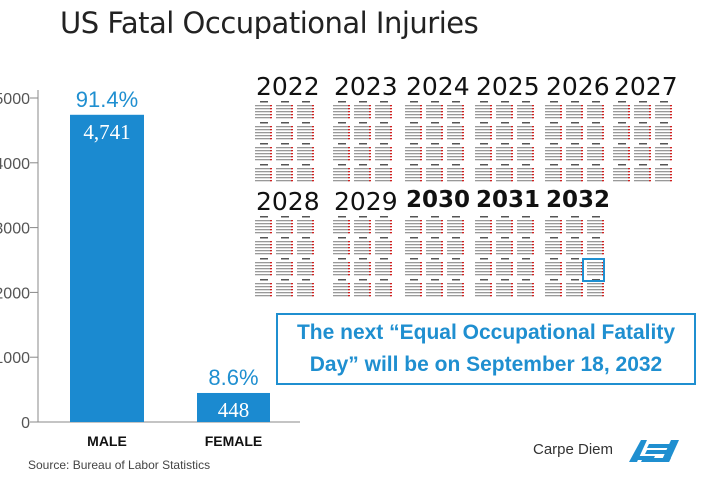 This screenshot has width=709, height=483. What do you see at coordinates (234, 441) in the screenshot?
I see `category-label: FEMALE` at bounding box center [234, 441].